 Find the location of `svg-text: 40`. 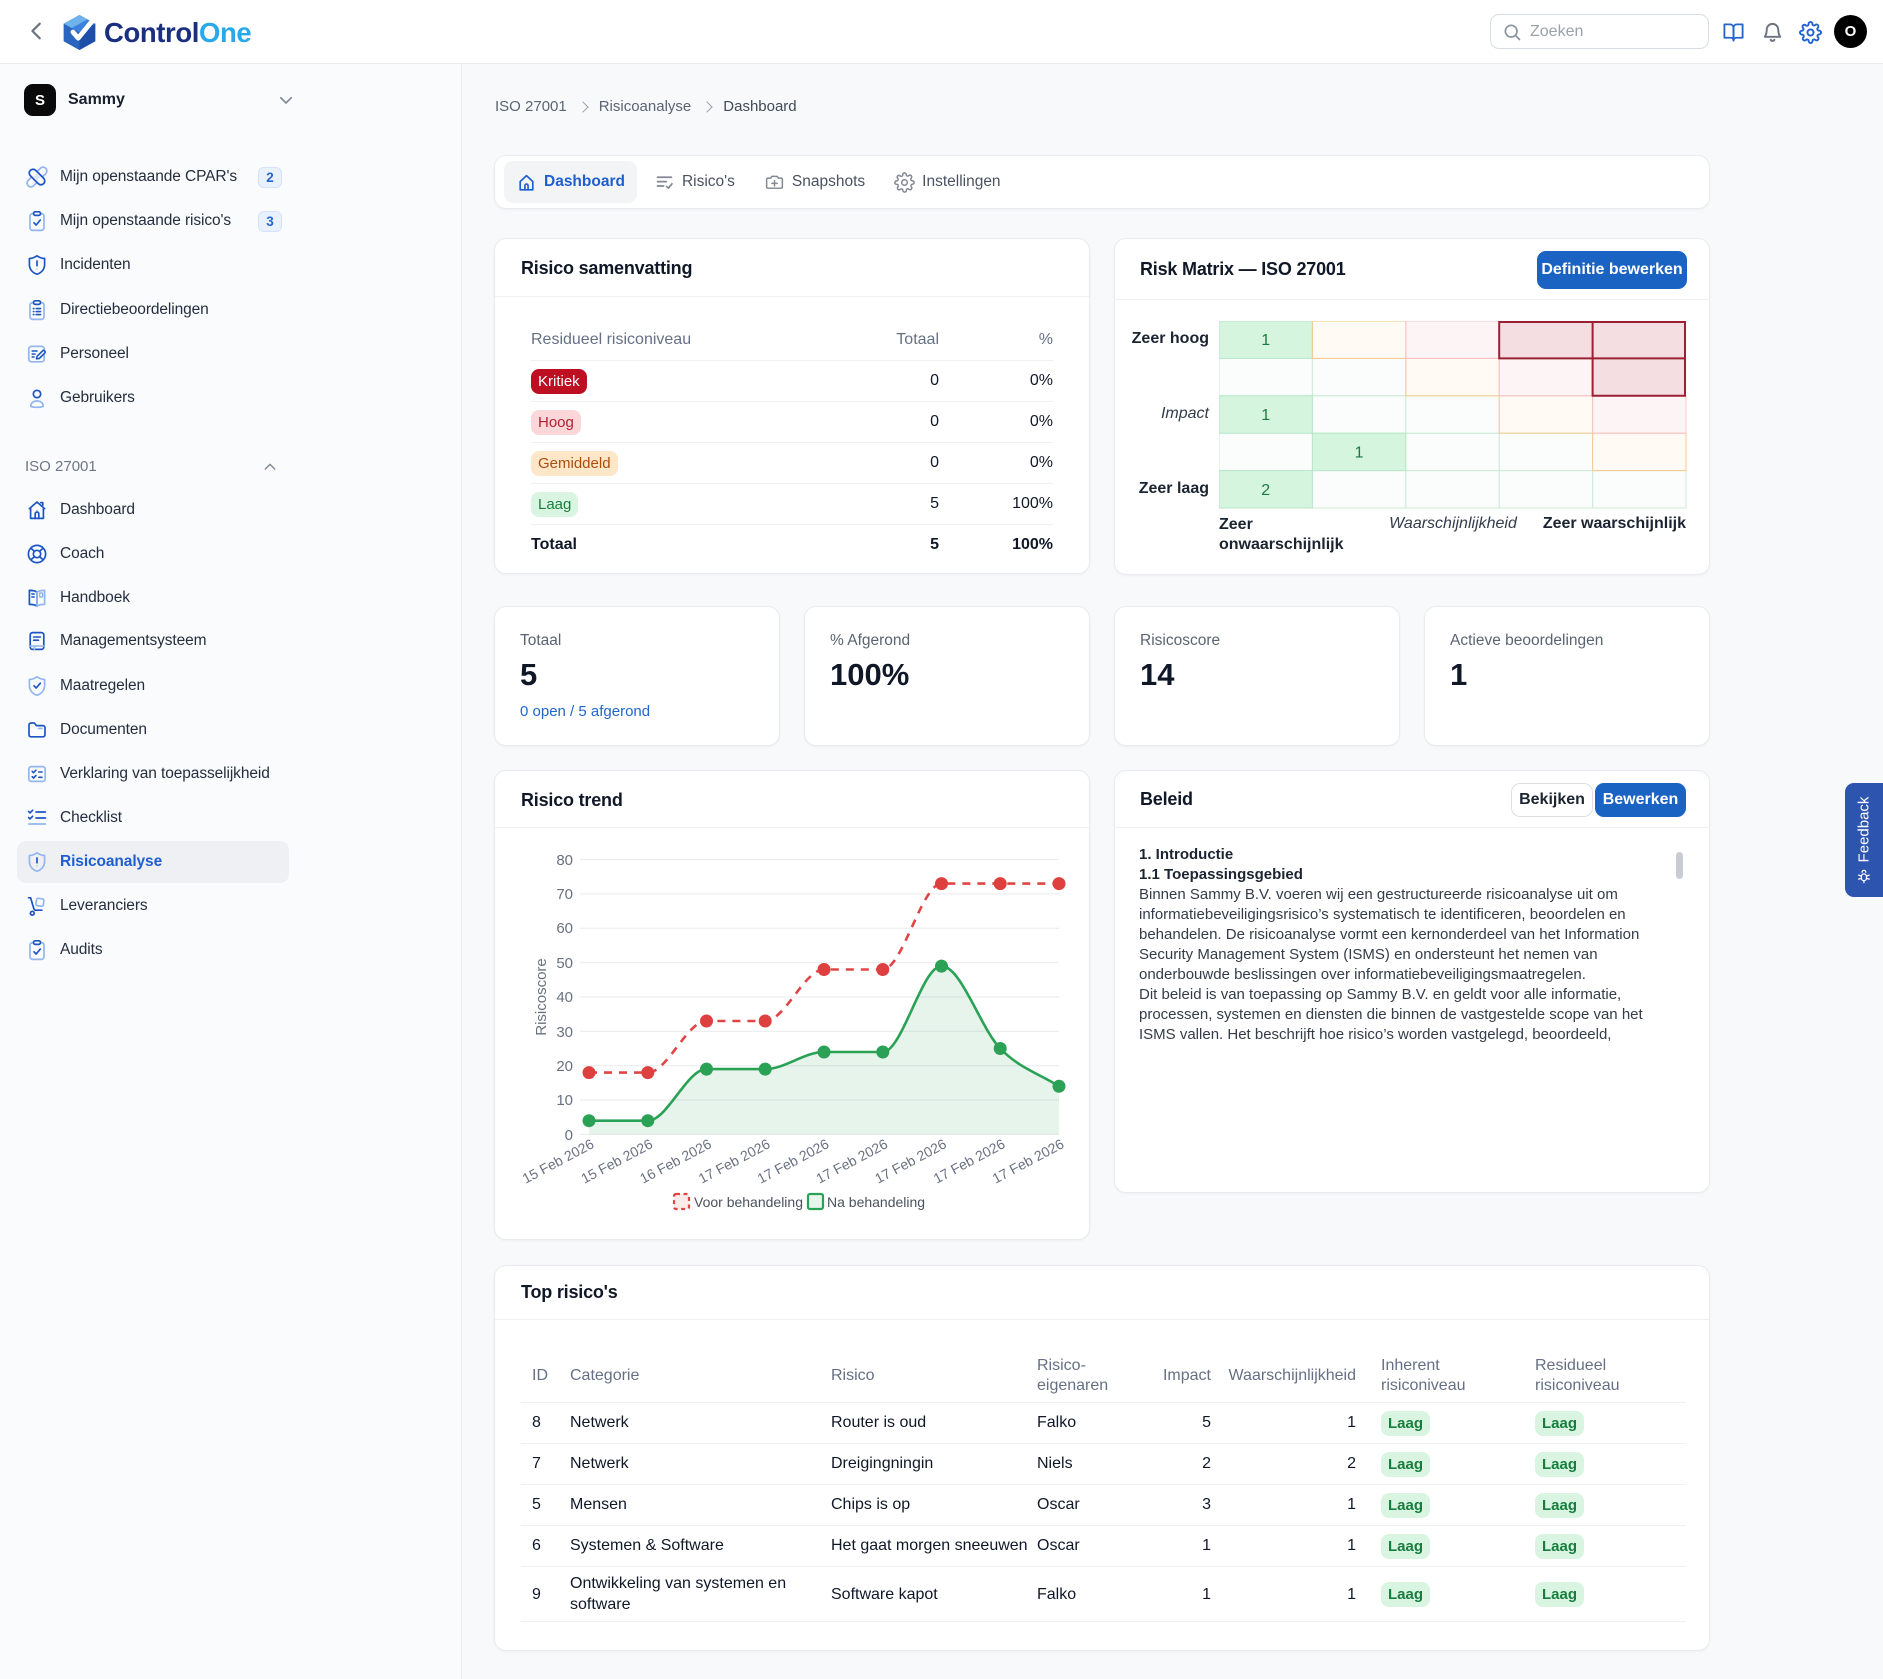

svg-text: 40 is located at coordinates (564, 997).